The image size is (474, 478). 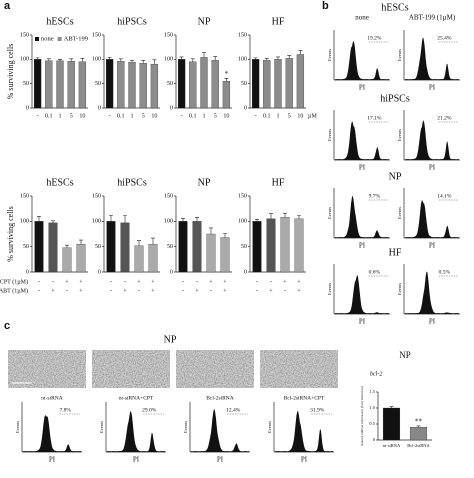 I want to click on gate-percent: 7.8%, so click(x=65, y=410).